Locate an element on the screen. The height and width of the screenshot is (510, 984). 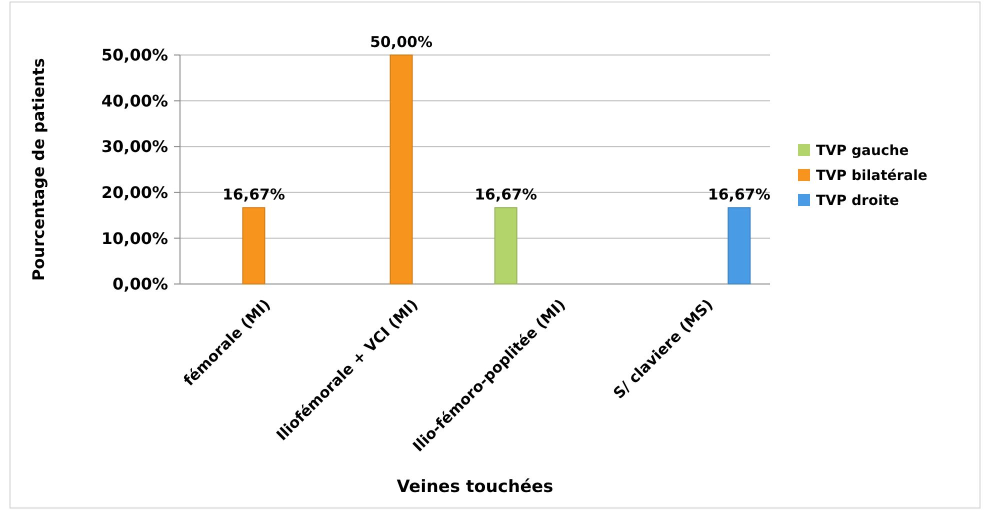
legend-label: TVP gauche is located at coordinates (862, 150).